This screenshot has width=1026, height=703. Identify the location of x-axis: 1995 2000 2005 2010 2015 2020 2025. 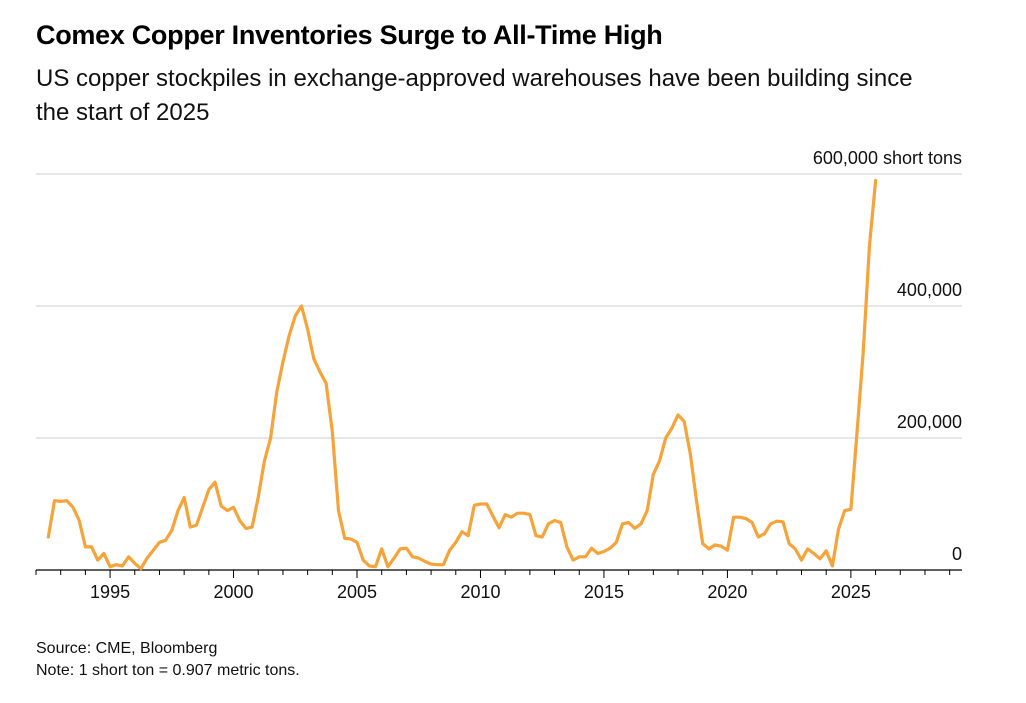
(498, 585).